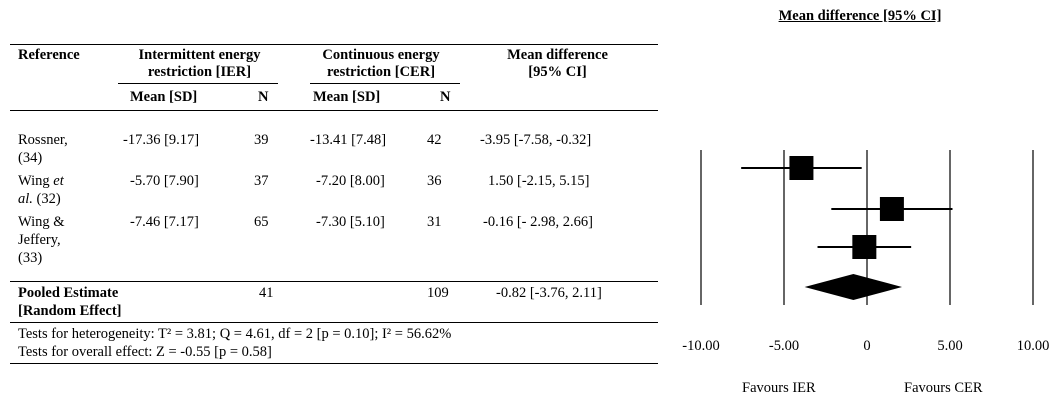 The height and width of the screenshot is (400, 1062). I want to click on row-reference-line: (34), so click(30, 158).